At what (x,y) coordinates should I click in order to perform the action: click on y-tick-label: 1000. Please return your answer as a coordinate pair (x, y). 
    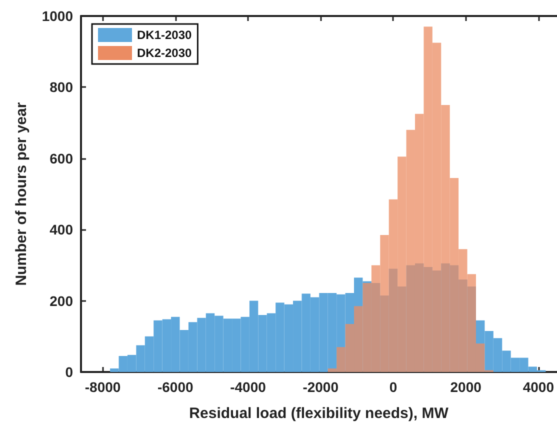
    Looking at the image, I should click on (58, 16).